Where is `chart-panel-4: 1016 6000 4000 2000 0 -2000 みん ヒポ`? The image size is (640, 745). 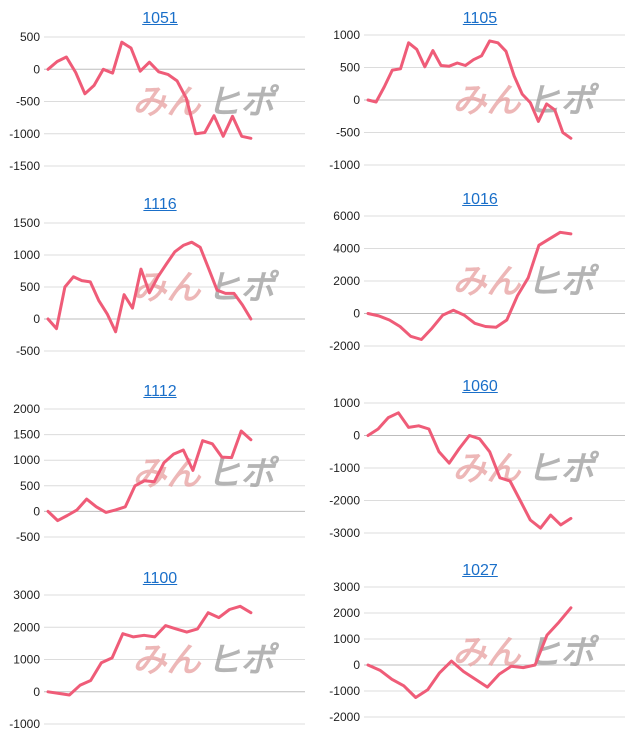
chart-panel-4: 1016 6000 4000 2000 0 -2000 みん ヒポ is located at coordinates (480, 279).